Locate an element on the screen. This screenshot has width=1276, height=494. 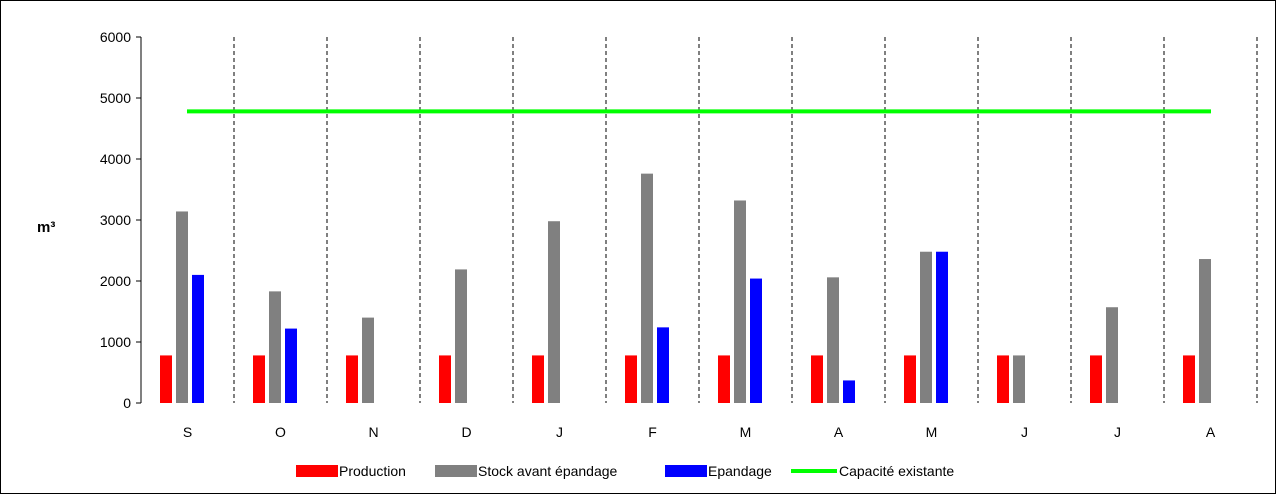
x-tick-label: S is located at coordinates (187, 432).